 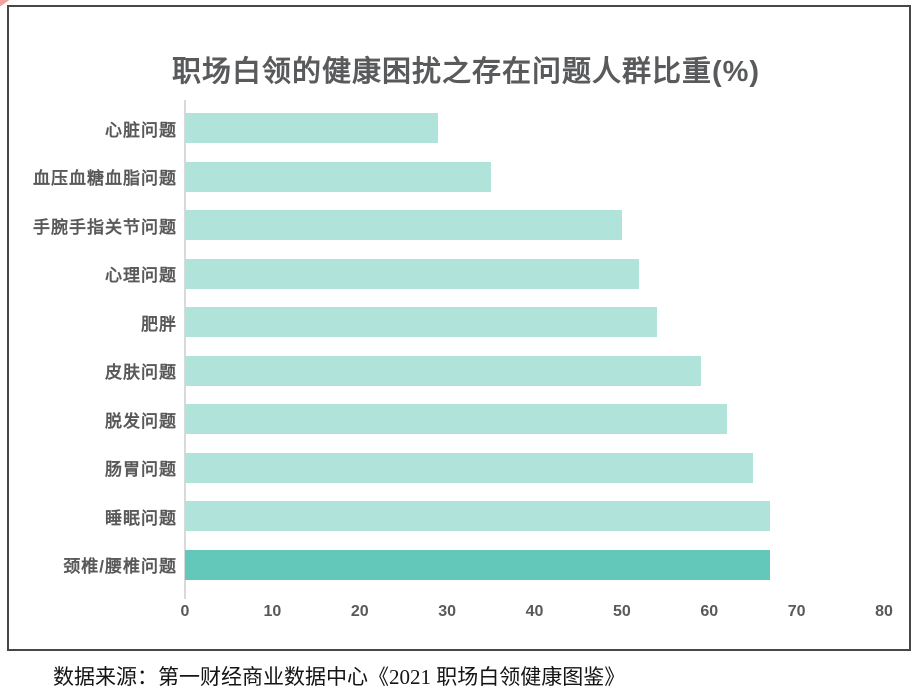 I want to click on data-source-note: 数据来源：第一财经商业数据中心《2021 职场白领健康图鉴》, so click(x=339, y=677).